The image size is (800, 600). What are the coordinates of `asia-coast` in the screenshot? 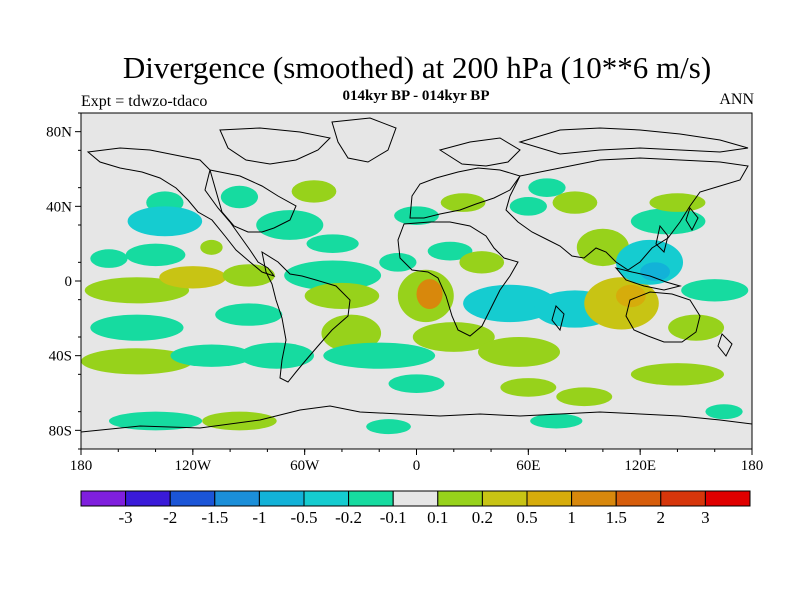 It's located at (627, 214).